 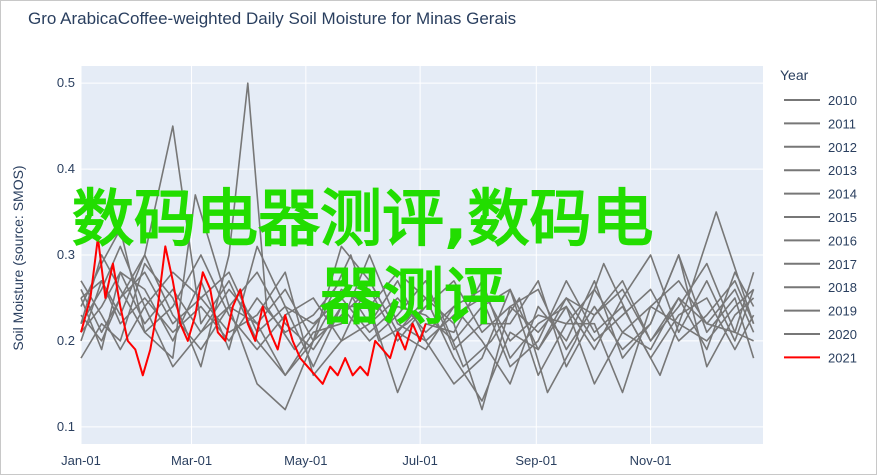 What do you see at coordinates (66, 426) in the screenshot?
I see `y-tick-label: 0.1` at bounding box center [66, 426].